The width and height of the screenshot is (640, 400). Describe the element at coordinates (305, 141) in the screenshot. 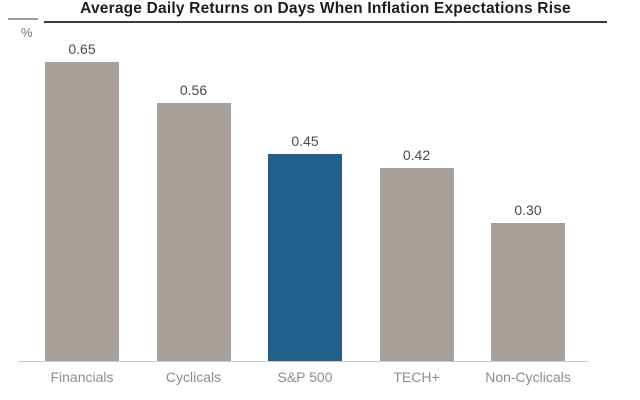

I see `bar-value-label: 0.45` at that location.